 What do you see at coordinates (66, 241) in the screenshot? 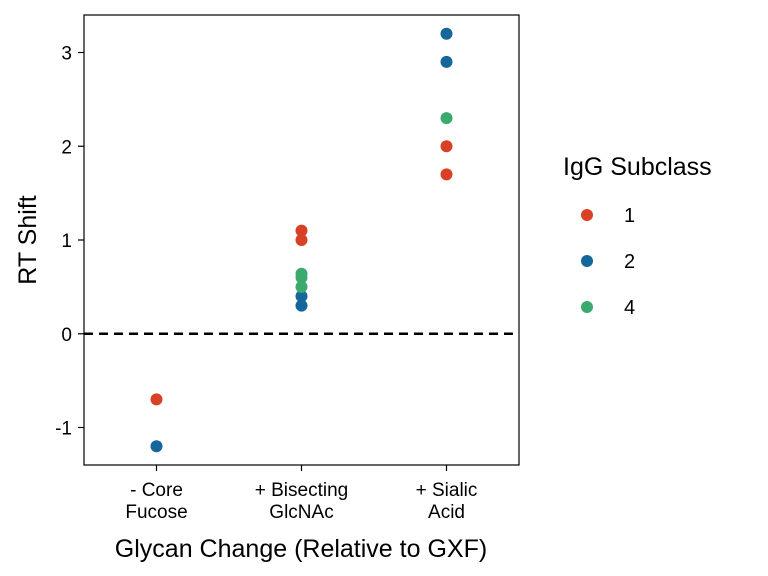
I see `y-tick-label: 1` at bounding box center [66, 241].